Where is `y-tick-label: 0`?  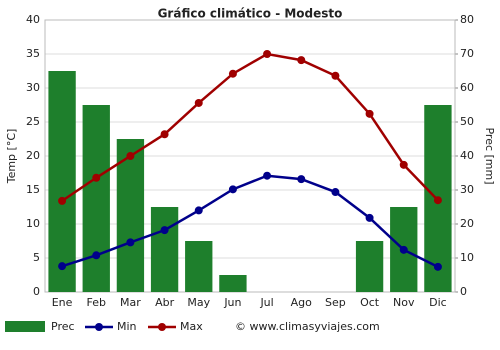 y-tick-label: 0 is located at coordinates (36, 291).